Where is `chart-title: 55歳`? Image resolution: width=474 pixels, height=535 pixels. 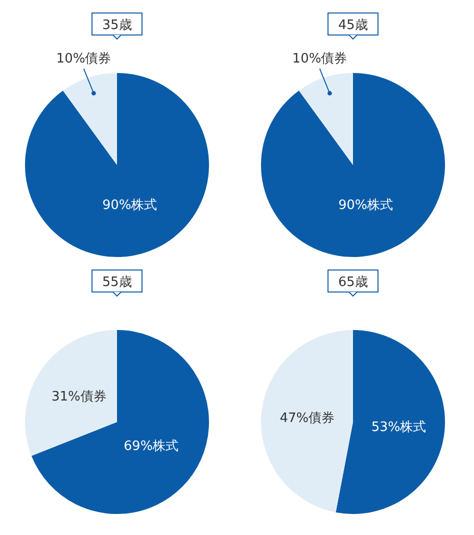 chart-title: 55歳 is located at coordinates (117, 282).